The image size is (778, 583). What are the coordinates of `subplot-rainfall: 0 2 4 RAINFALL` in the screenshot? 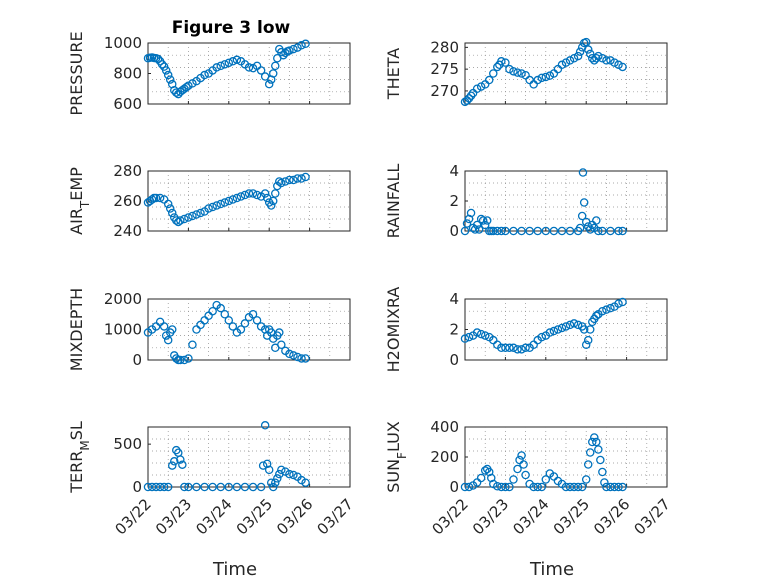 It's located at (526, 201).